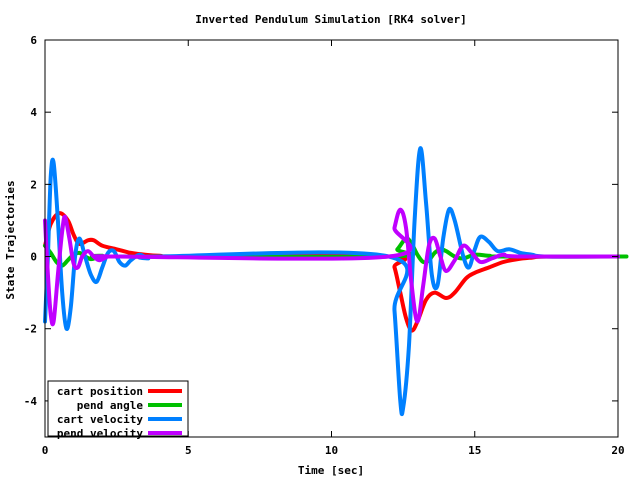  I want to click on x-tick-label: 0, so click(45, 450).